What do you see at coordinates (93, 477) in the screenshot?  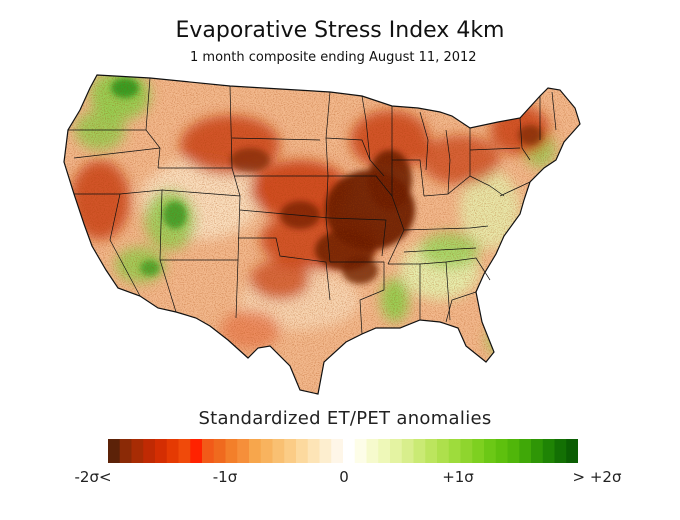 I see `legend-tick-minus-2sigma: -2σ<` at bounding box center [93, 477].